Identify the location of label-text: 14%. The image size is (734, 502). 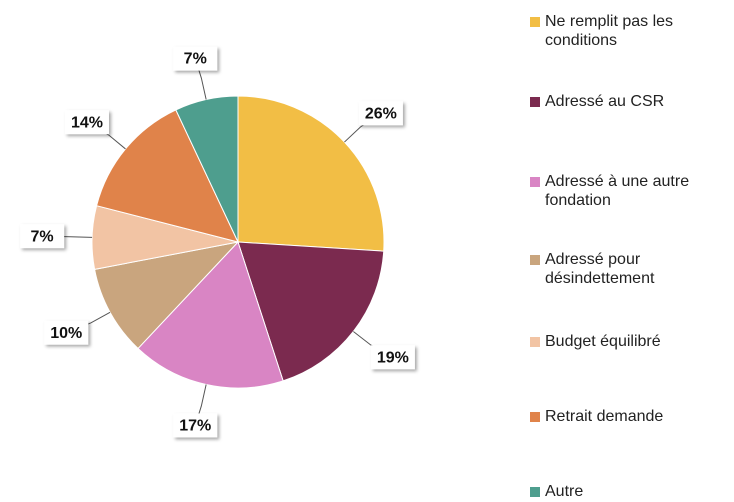
(87, 122).